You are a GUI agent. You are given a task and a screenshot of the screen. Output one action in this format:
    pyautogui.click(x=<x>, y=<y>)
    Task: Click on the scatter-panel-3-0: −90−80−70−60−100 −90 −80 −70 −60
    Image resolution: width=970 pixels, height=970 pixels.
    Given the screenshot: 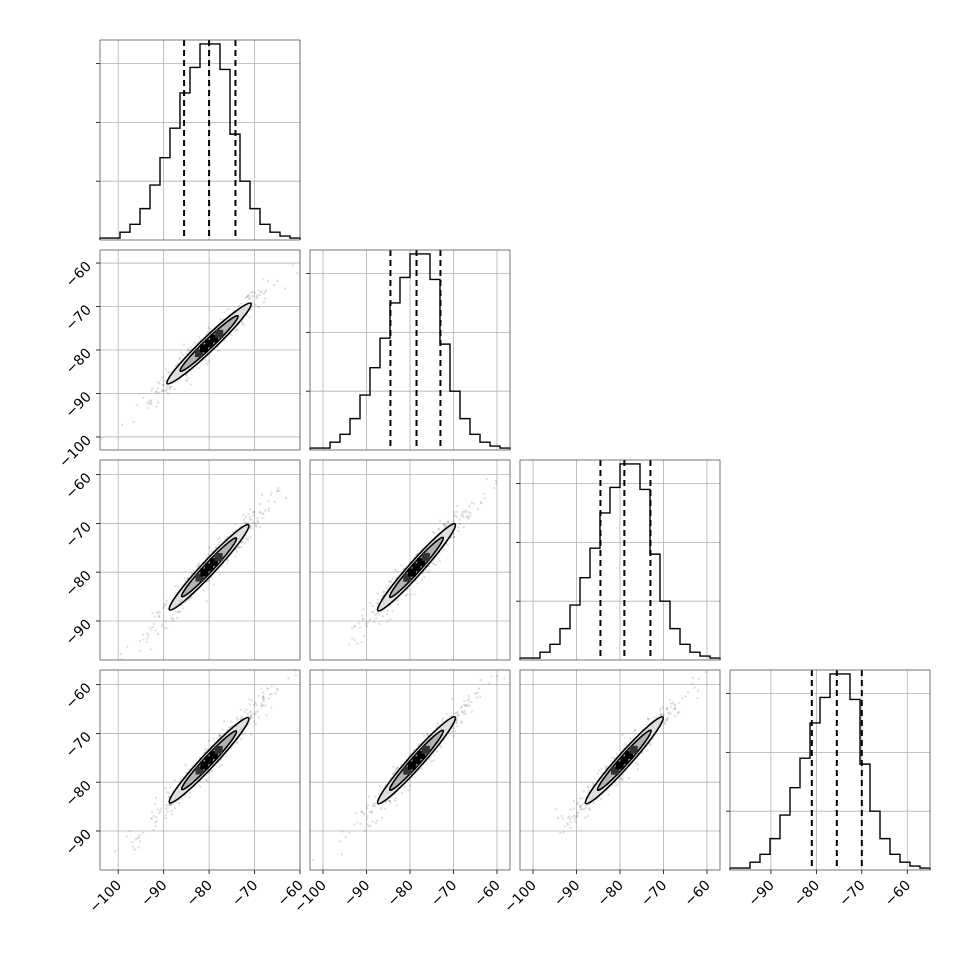 What is the action you would take?
    pyautogui.click(x=185, y=792)
    